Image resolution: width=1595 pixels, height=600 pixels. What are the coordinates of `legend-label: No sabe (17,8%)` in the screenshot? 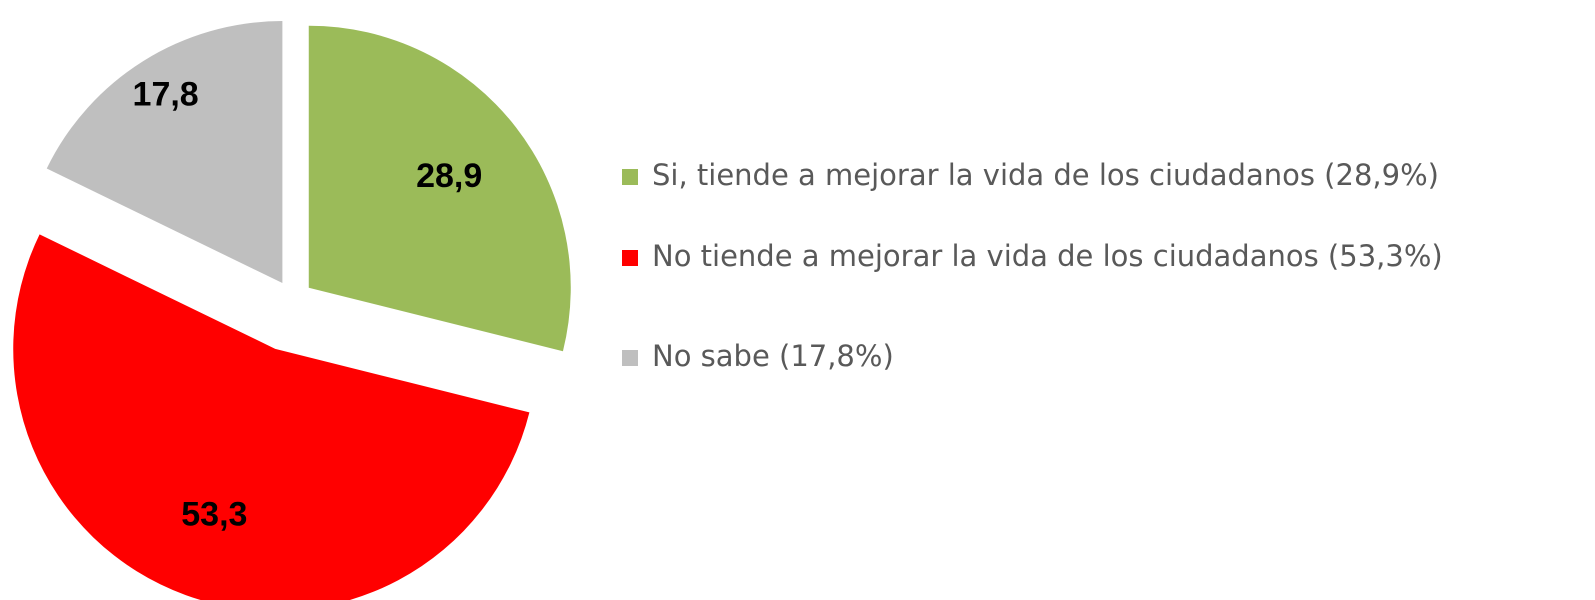 It's located at (773, 356).